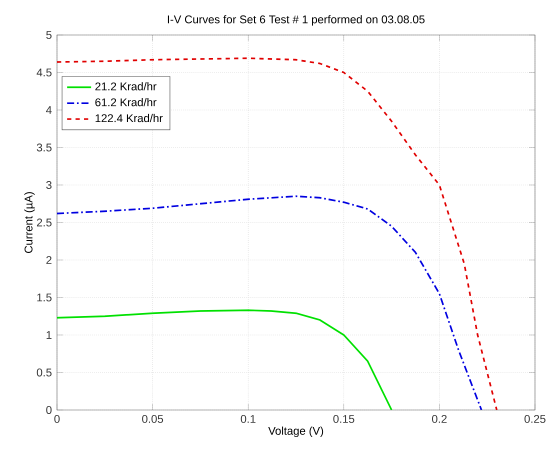  What do you see at coordinates (296, 20) in the screenshot?
I see `chart-title: I-V Curves for Set 6 Test # 1 performed on 03.08.05` at bounding box center [296, 20].